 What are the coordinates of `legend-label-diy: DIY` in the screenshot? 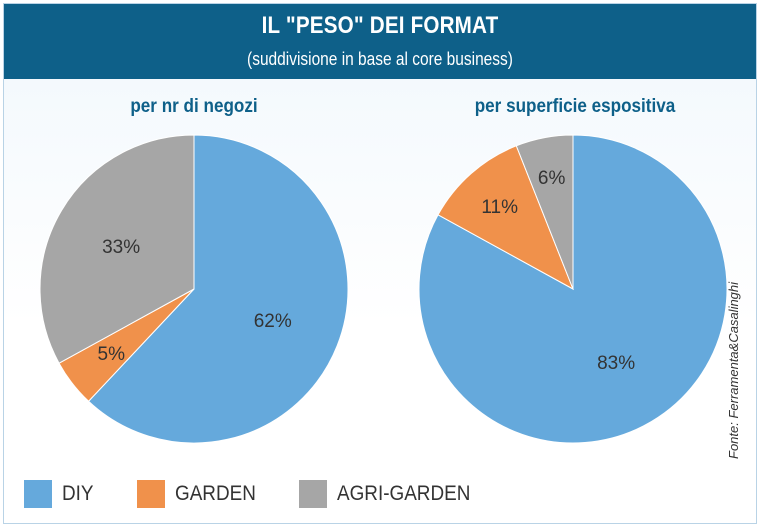 It's located at (78, 493).